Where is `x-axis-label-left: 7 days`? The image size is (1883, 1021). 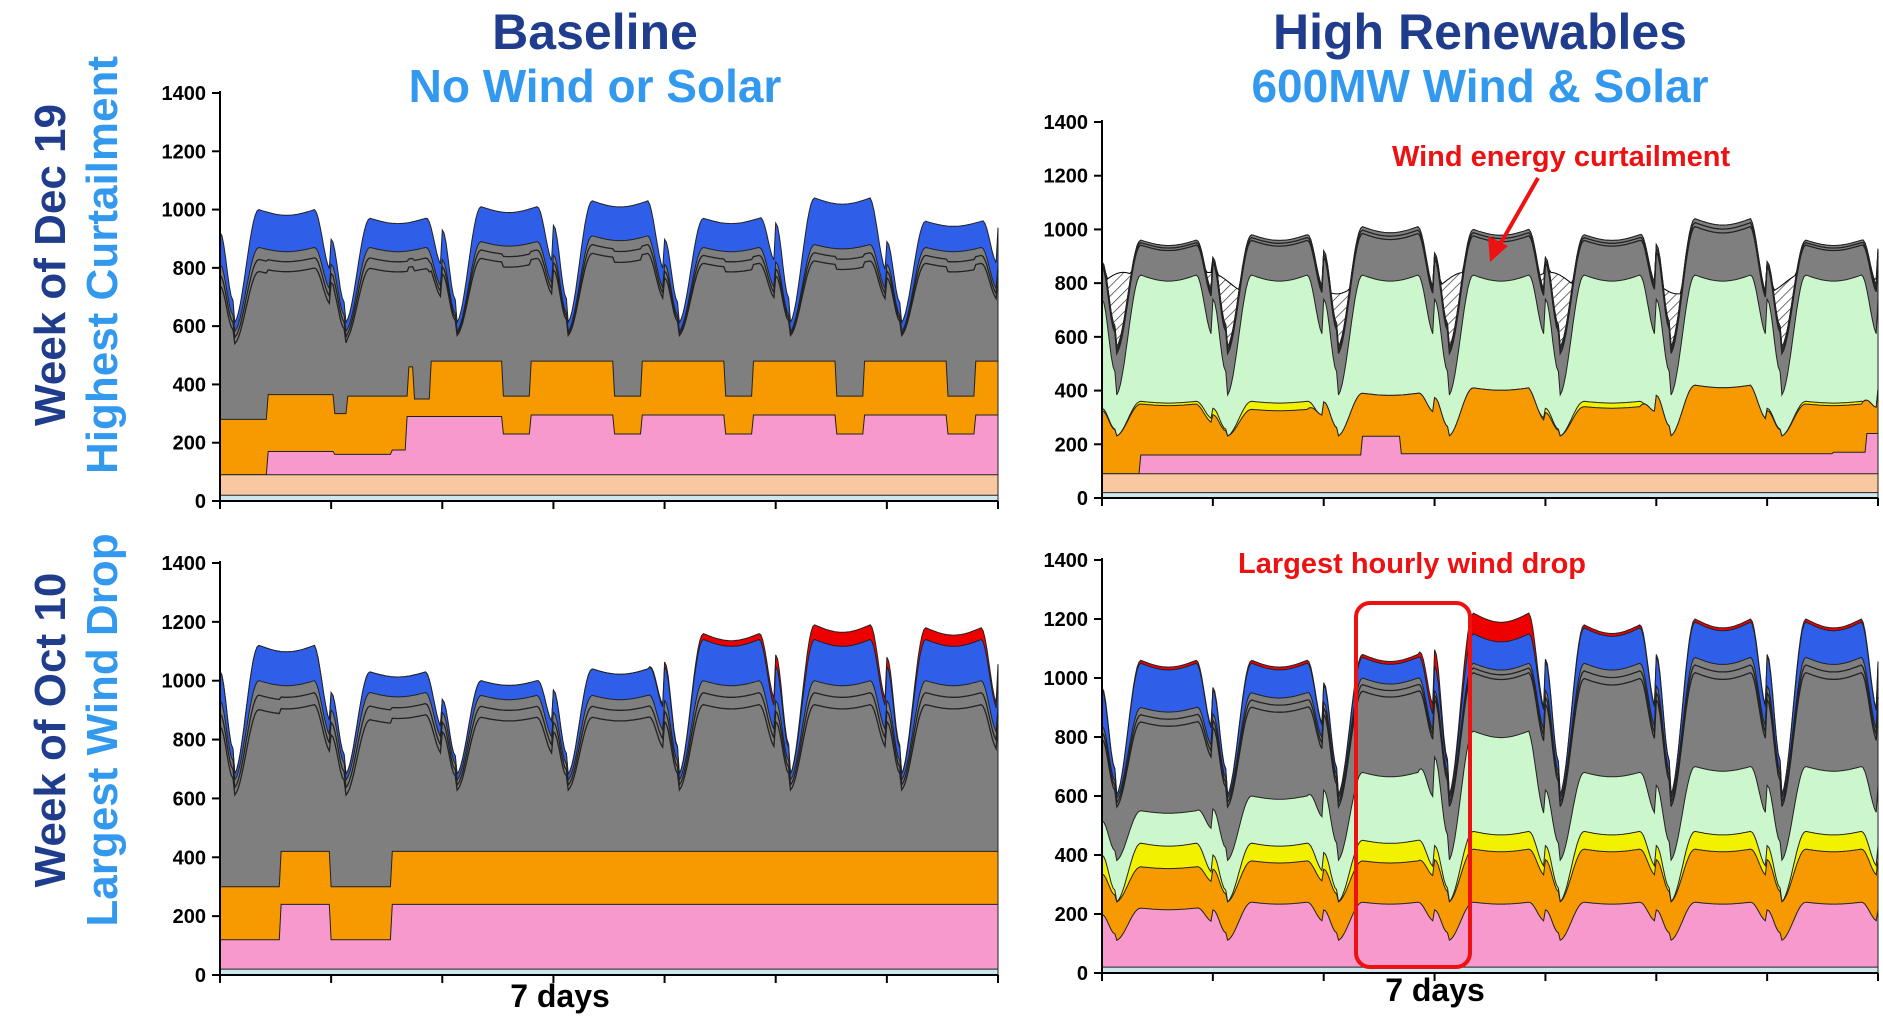 x-axis-label-left: 7 days is located at coordinates (560, 996).